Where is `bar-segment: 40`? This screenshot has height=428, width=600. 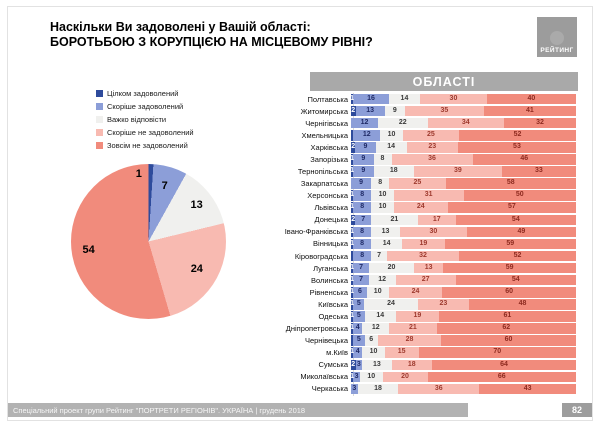 bar-segment: 40 is located at coordinates (531, 99).